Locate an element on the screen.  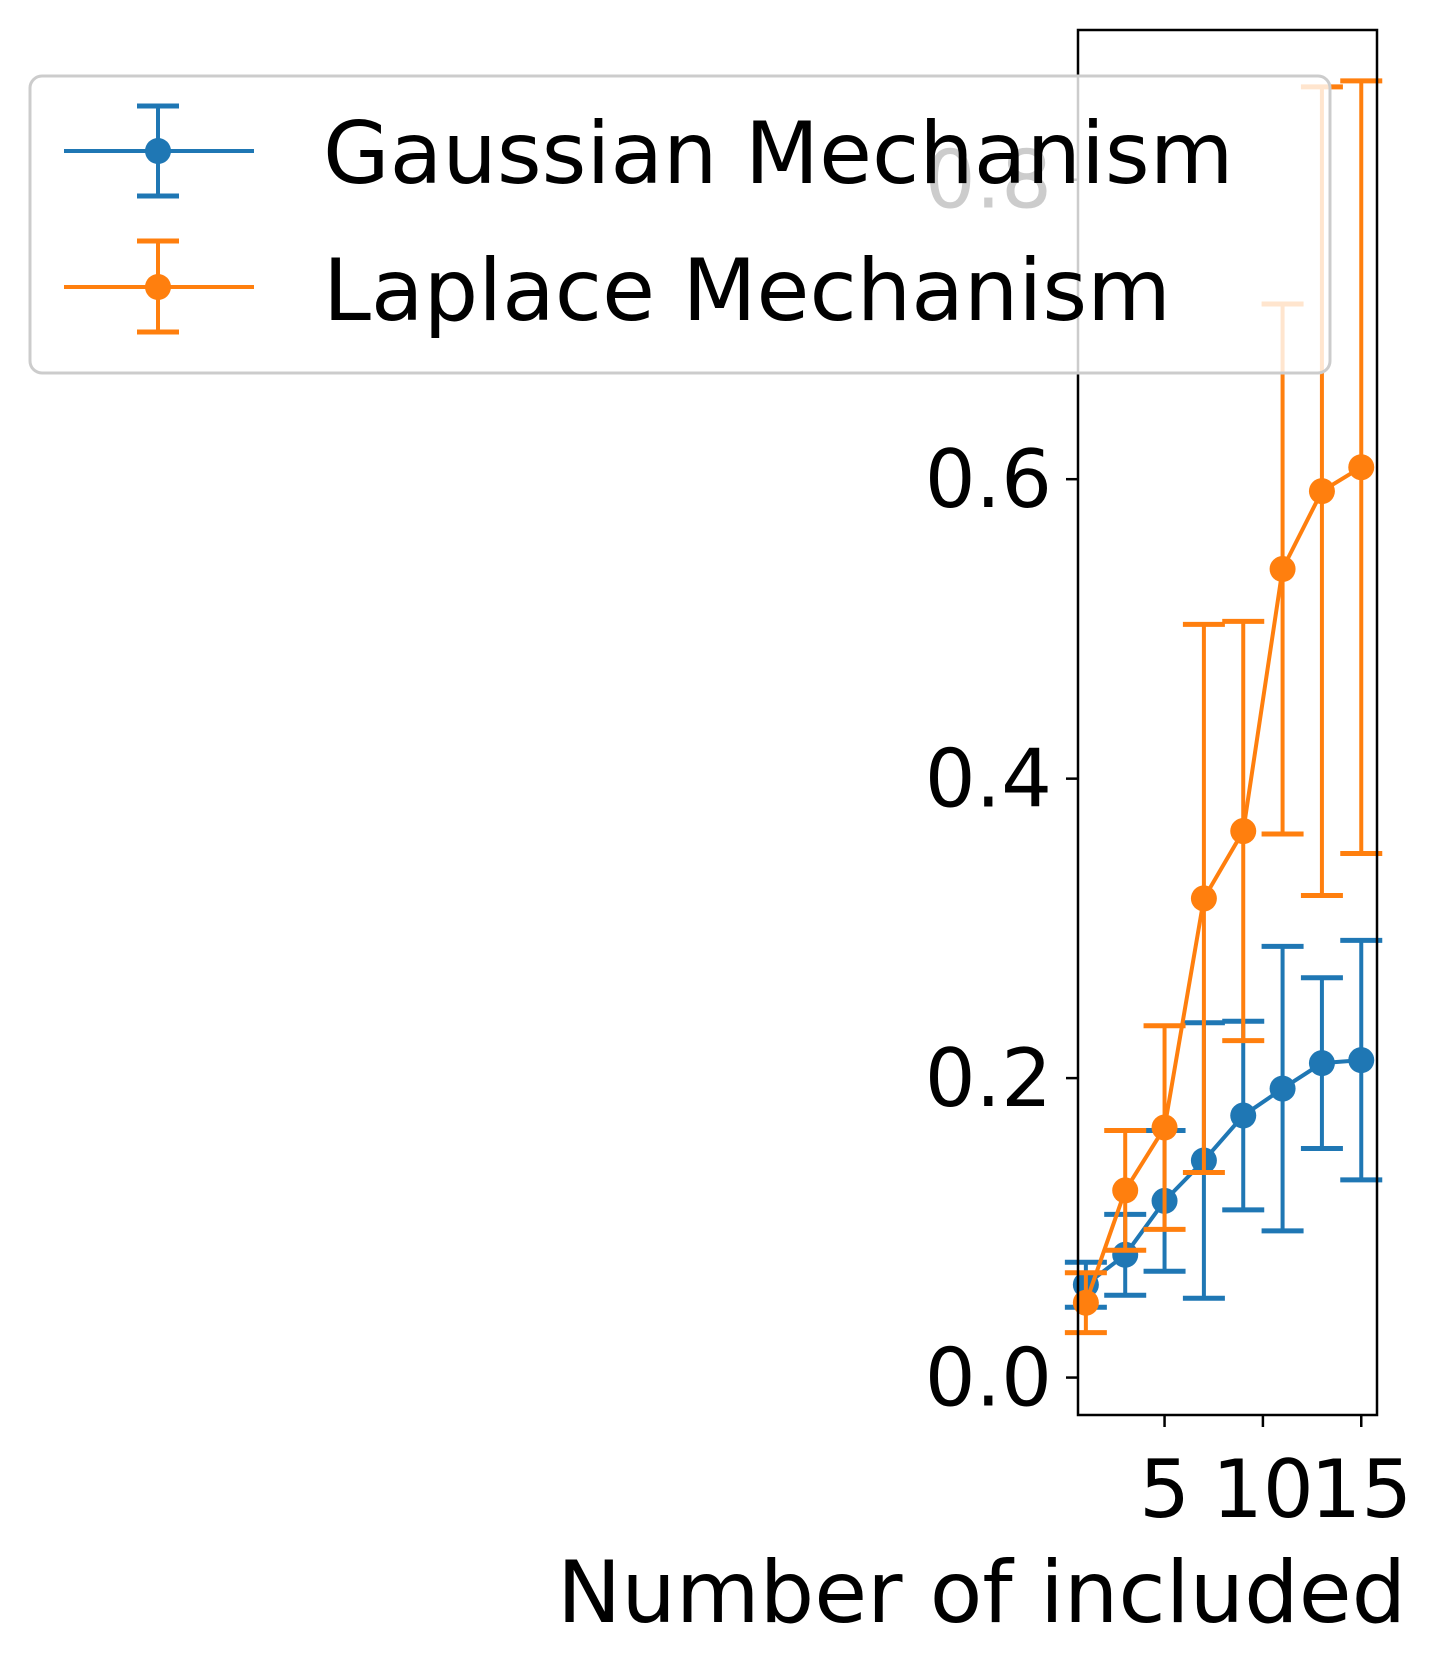
y-tick-label: 0.4 is located at coordinates (988, 779).